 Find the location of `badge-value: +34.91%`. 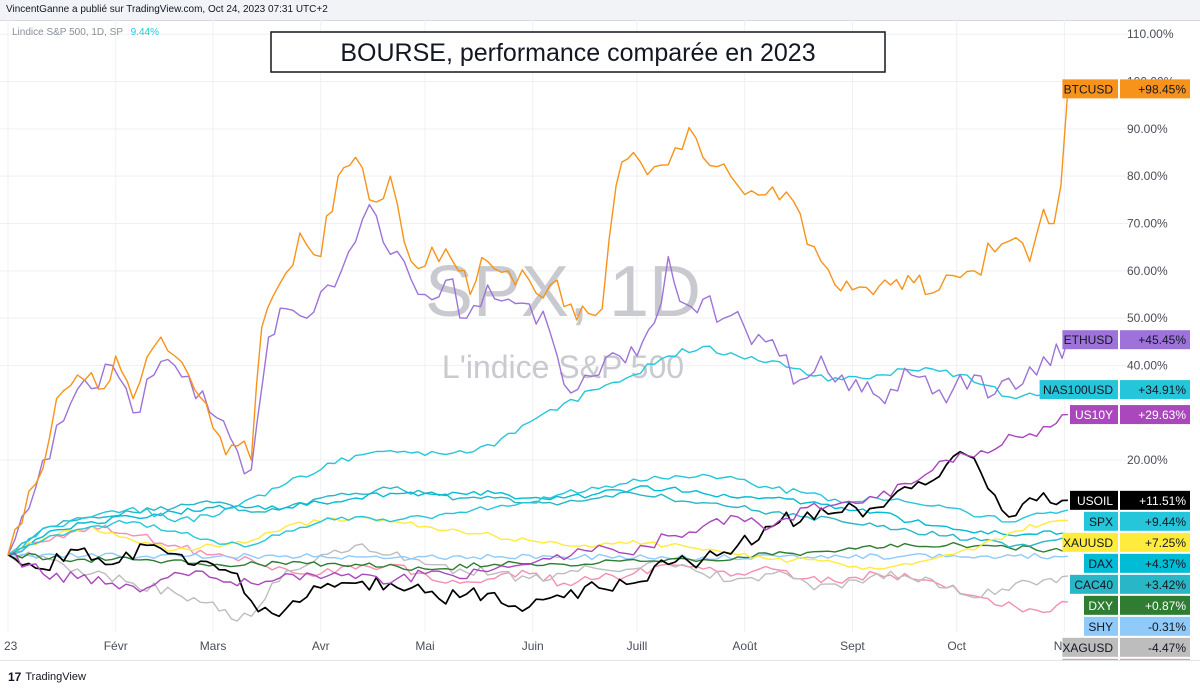

badge-value: +34.91% is located at coordinates (1162, 390).